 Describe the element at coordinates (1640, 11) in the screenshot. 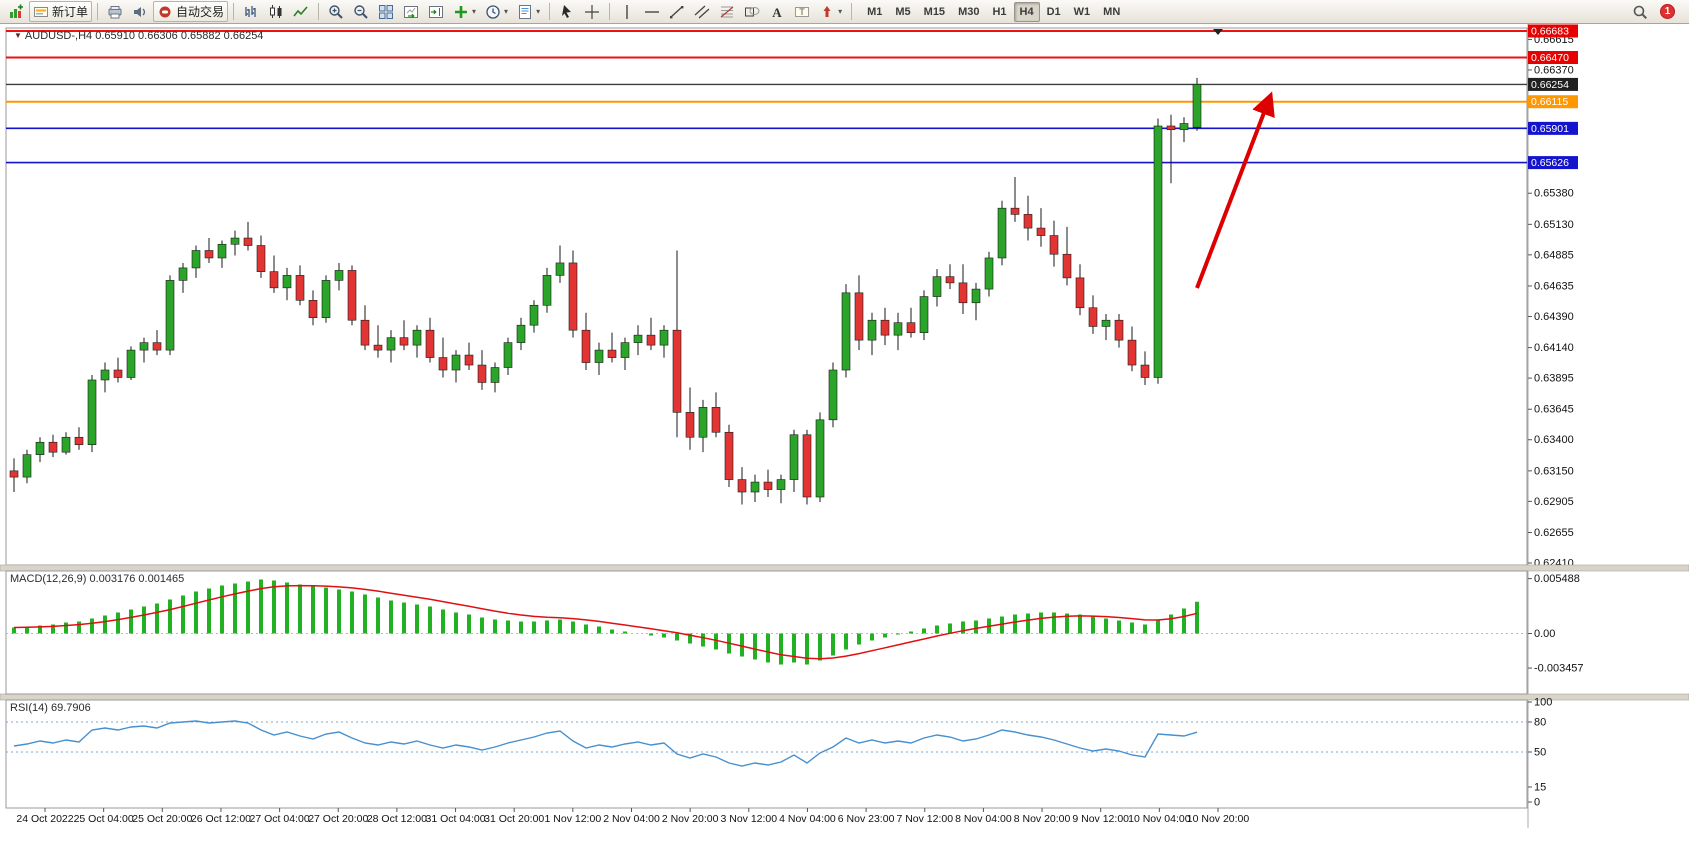

I see `search-button` at that location.